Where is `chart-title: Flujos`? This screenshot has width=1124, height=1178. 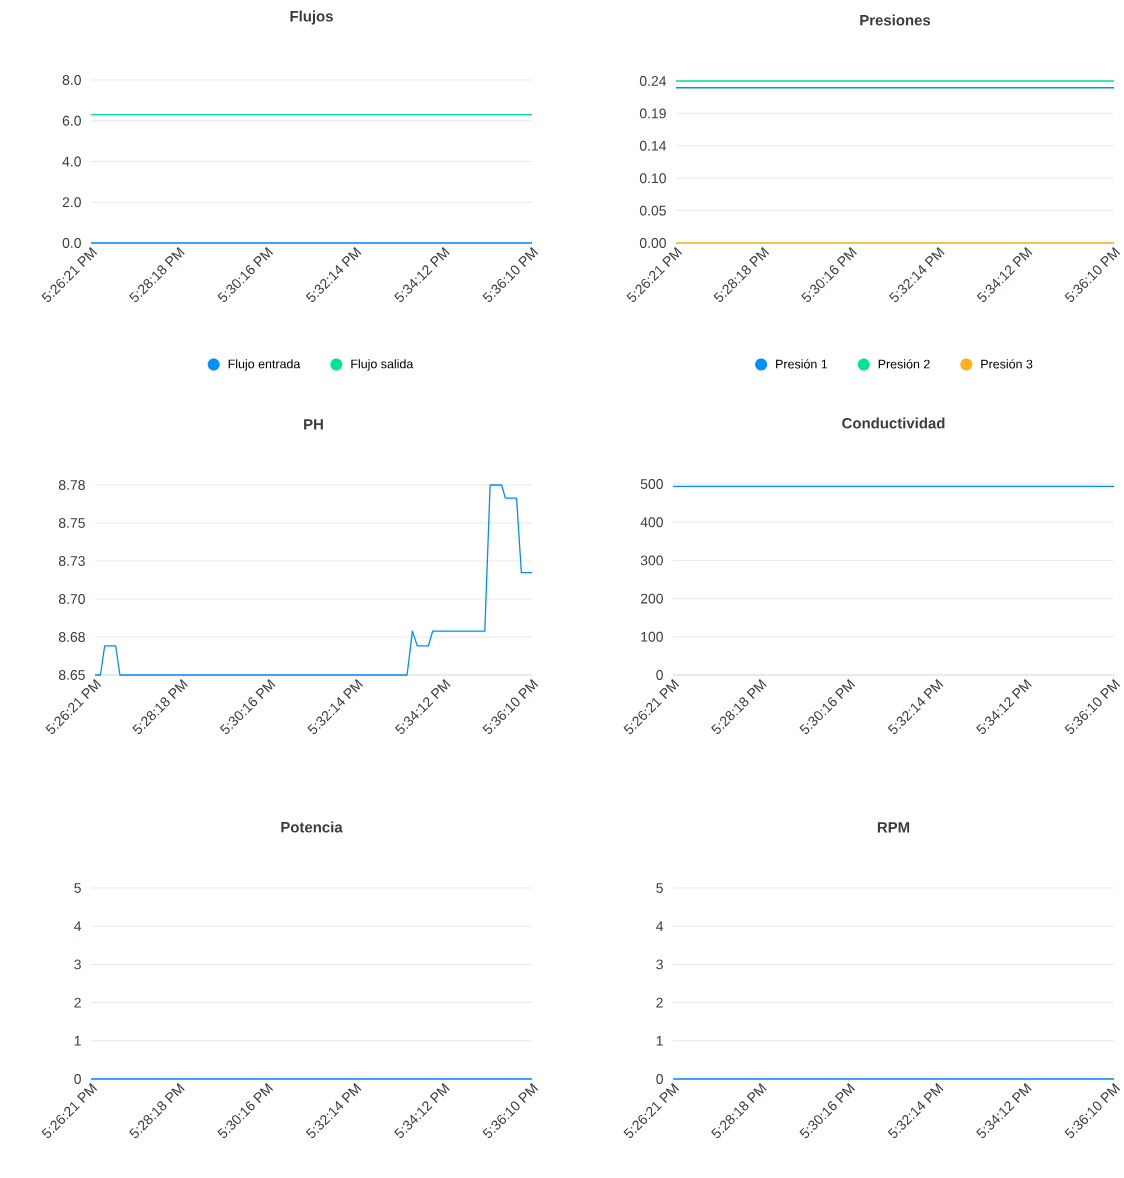
chart-title: Flujos is located at coordinates (311, 17).